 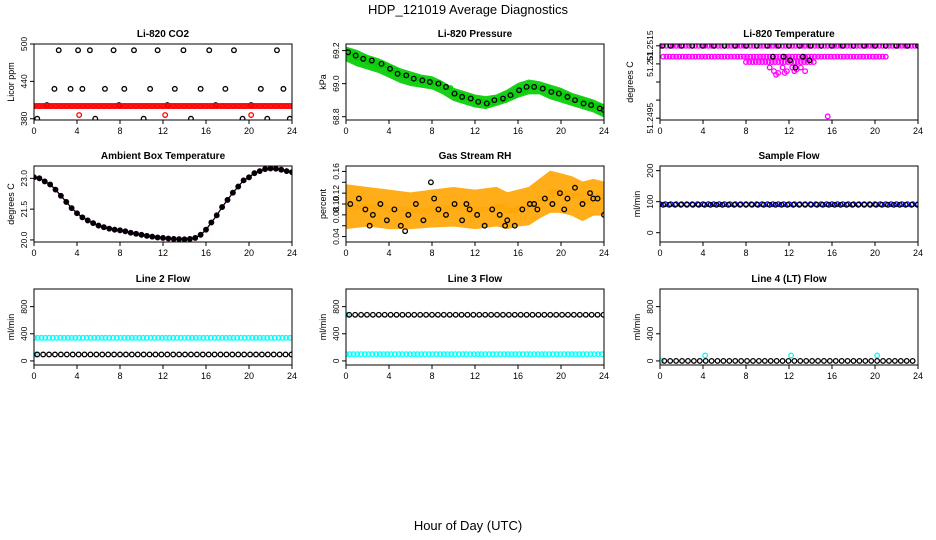 What do you see at coordinates (918, 376) in the screenshot?
I see `x-tick-label: 24` at bounding box center [918, 376].